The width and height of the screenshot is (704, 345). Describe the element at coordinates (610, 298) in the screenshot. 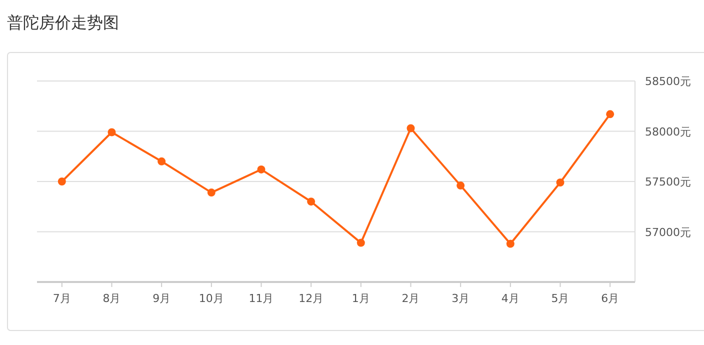

I see `x-tick-label: 6月` at that location.